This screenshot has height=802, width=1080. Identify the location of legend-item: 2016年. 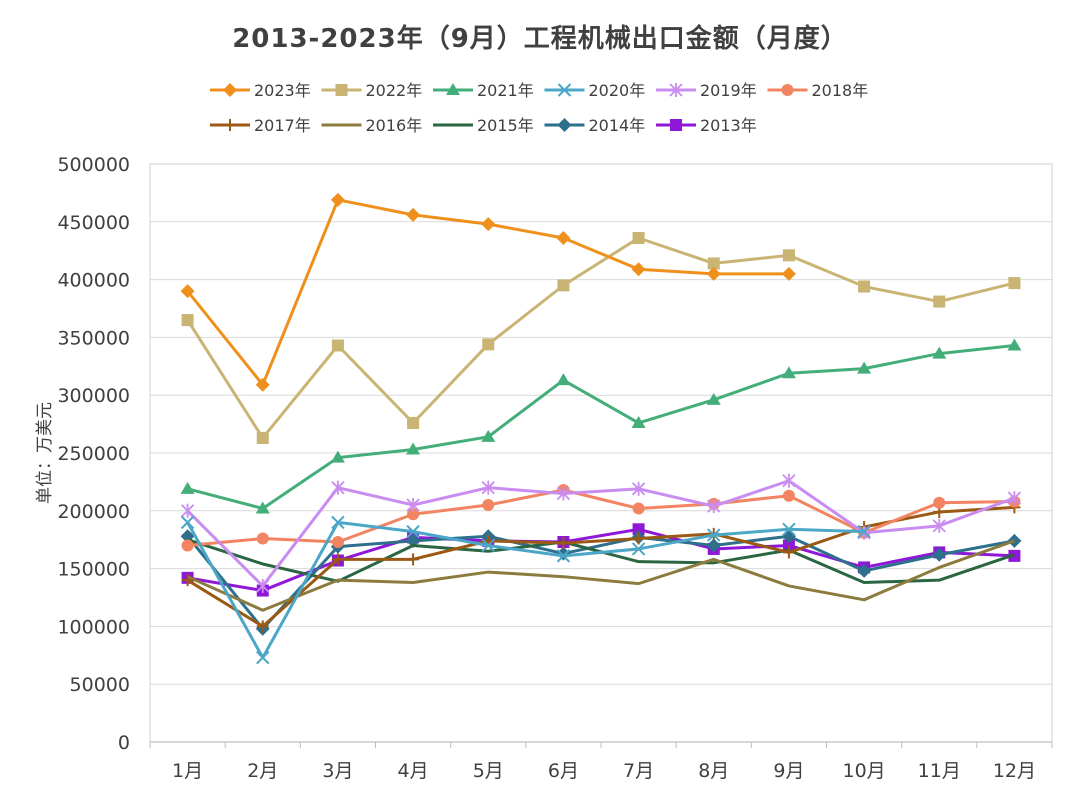
(371, 125).